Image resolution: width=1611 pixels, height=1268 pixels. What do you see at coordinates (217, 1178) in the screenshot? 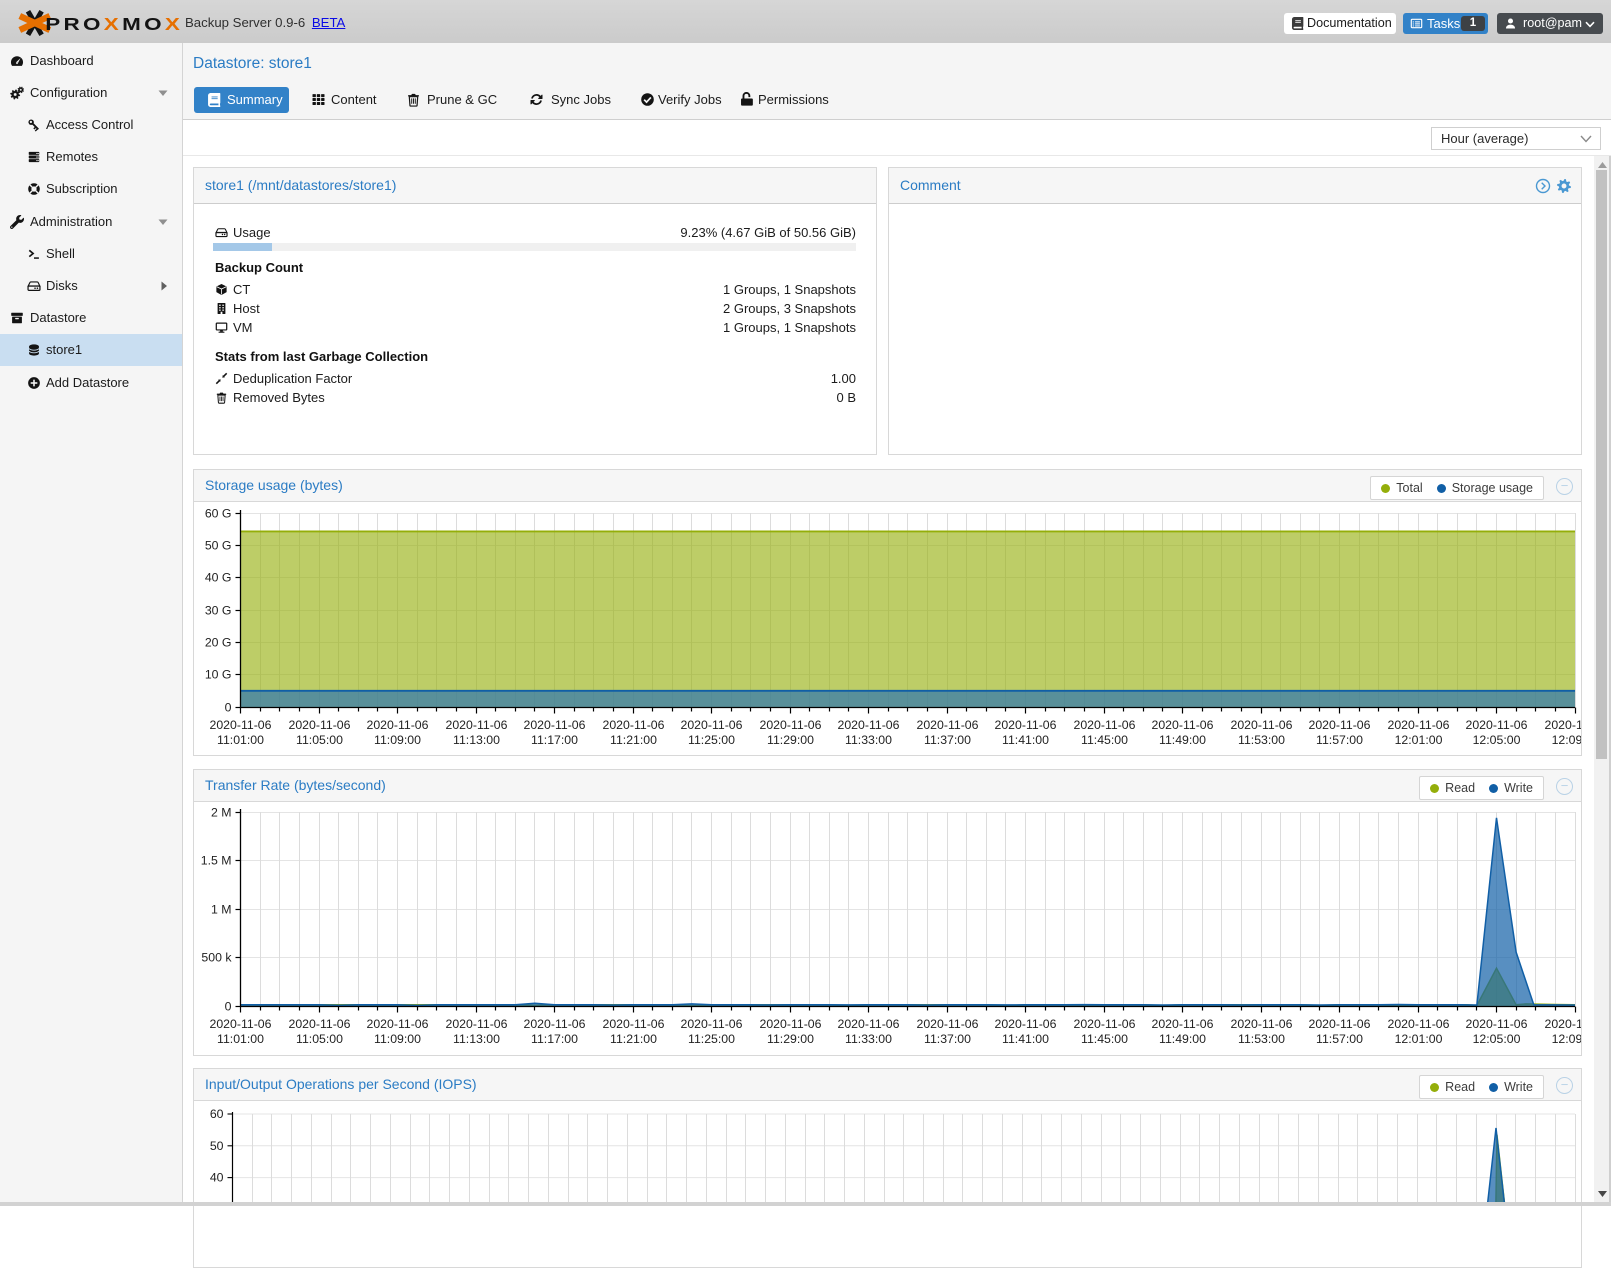
I see `svg-text: 40` at bounding box center [217, 1178].